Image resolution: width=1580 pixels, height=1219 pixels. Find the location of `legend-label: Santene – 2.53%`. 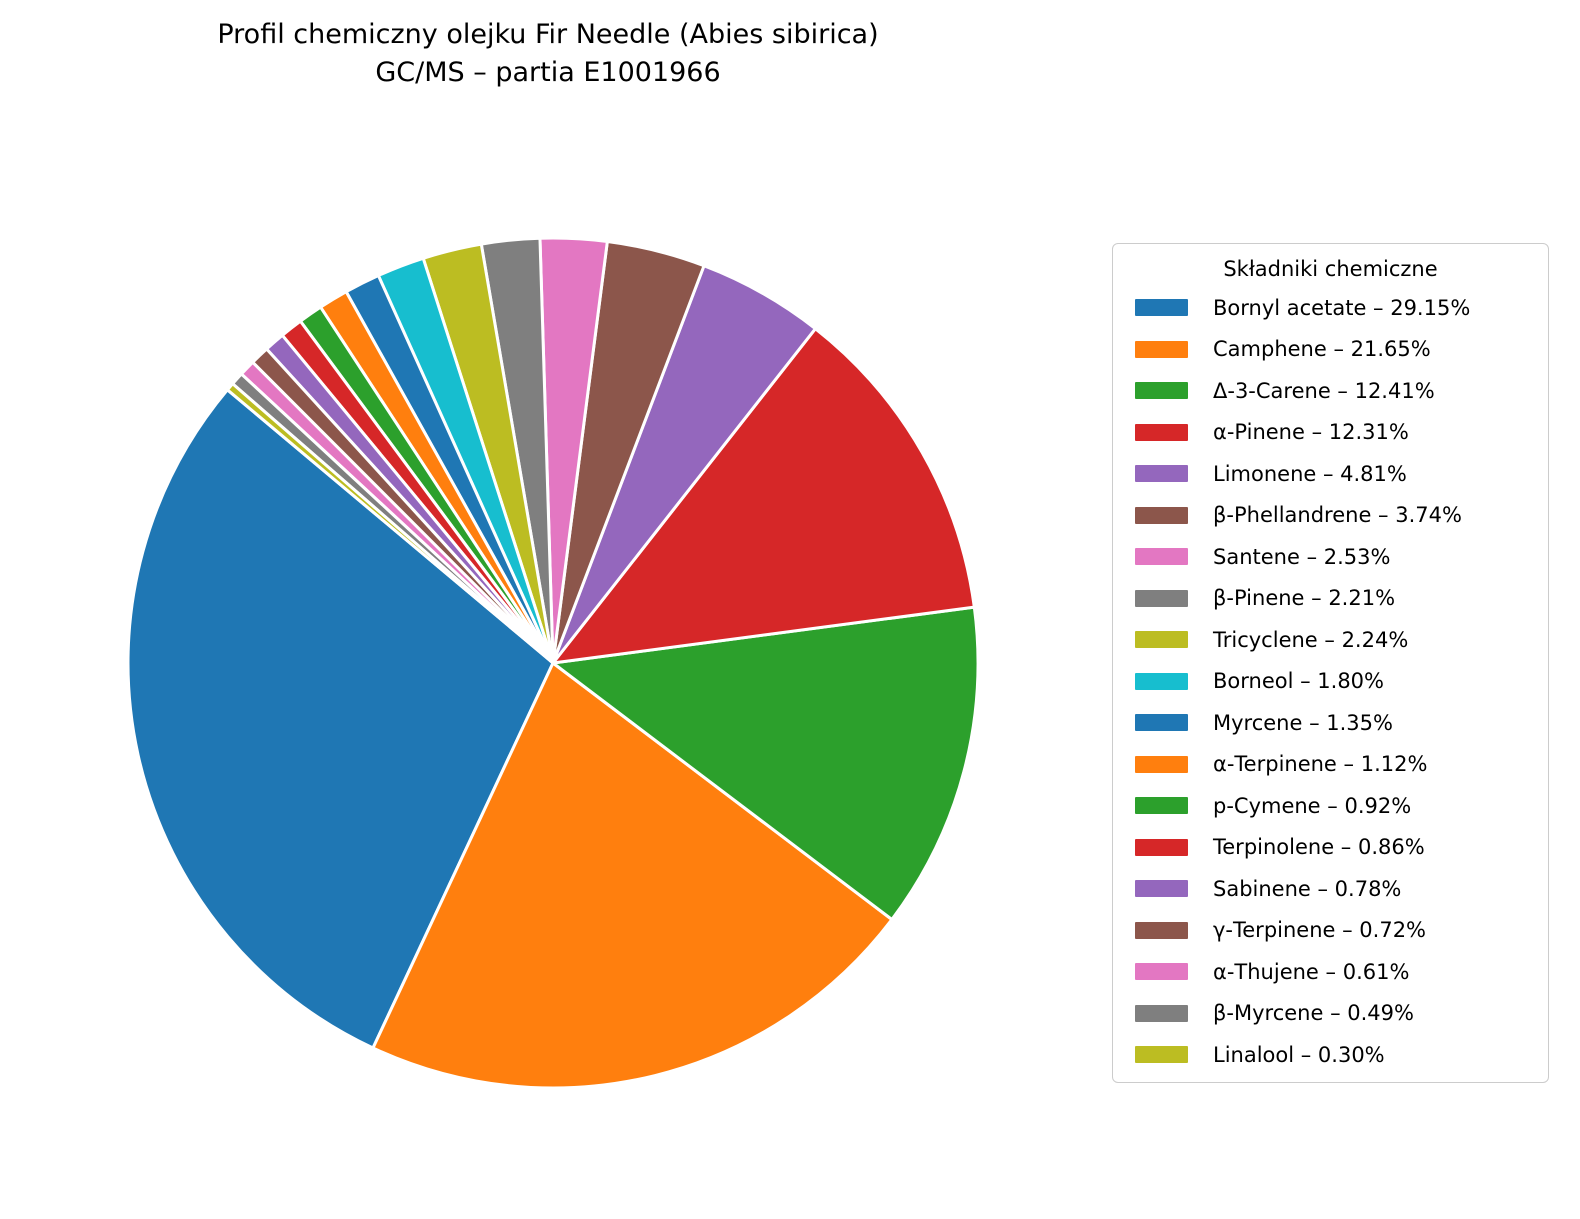

legend-label: Santene – 2.53% is located at coordinates (1302, 556).